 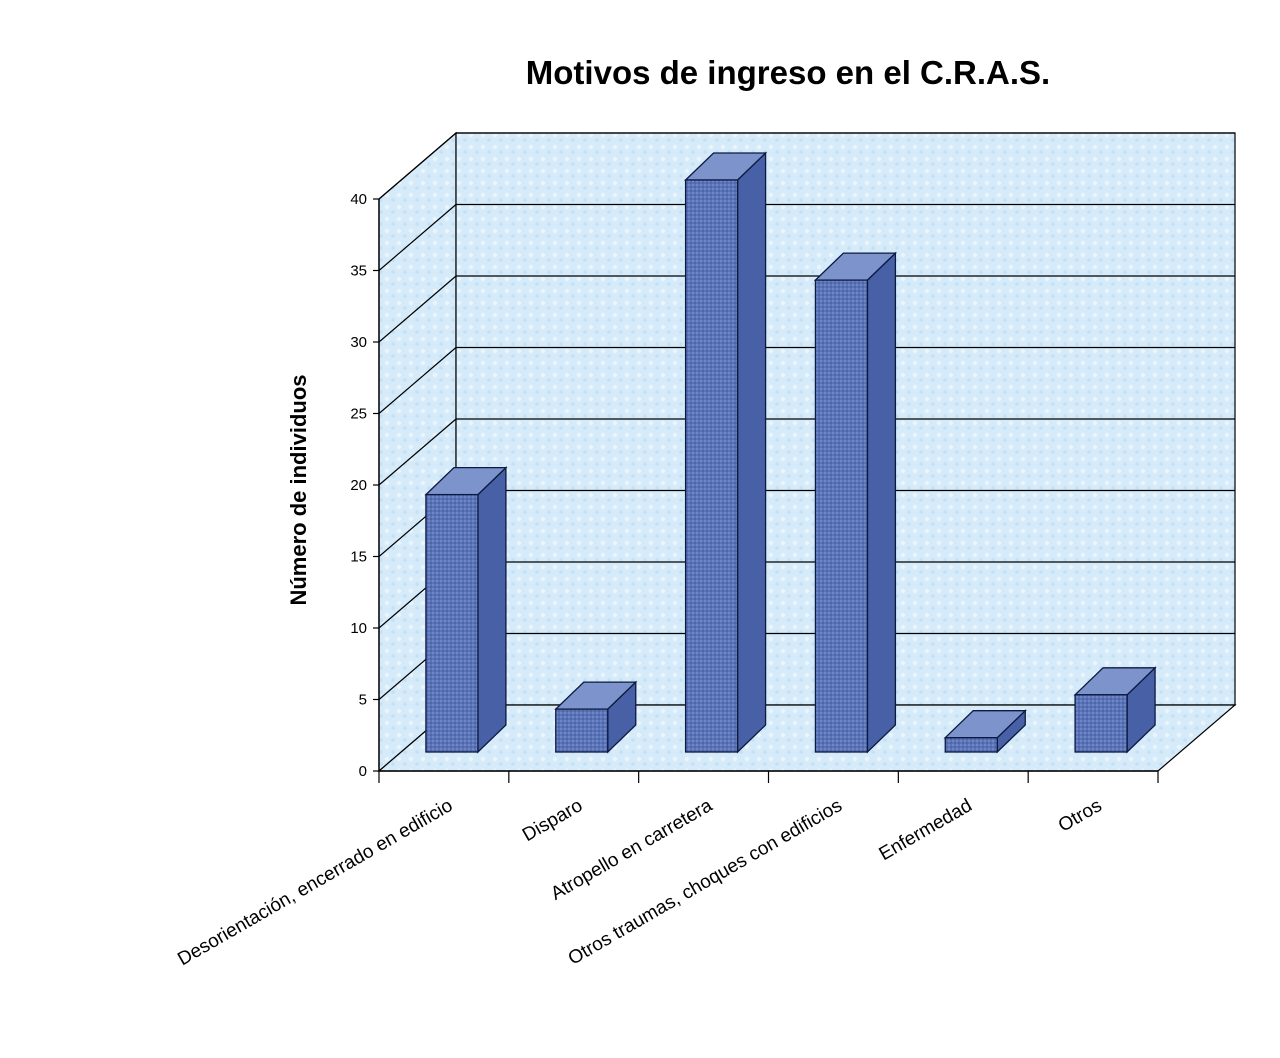 I want to click on category-label: Otros, so click(x=1080, y=815).